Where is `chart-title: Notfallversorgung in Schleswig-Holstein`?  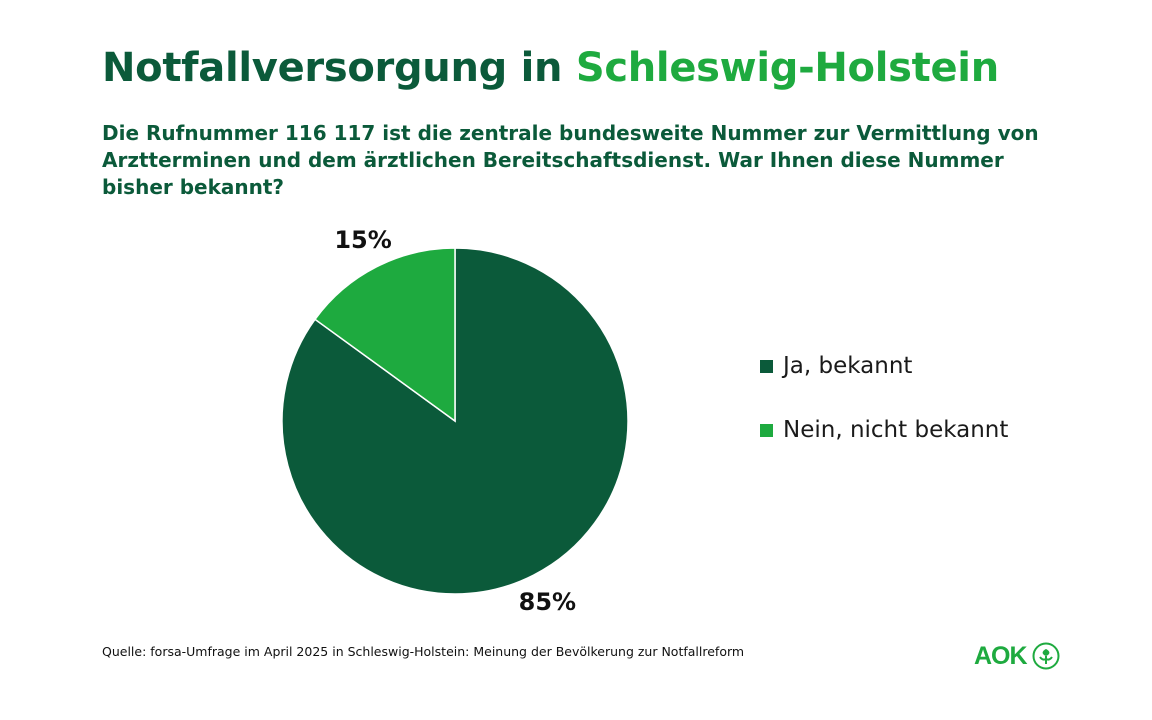
chart-title: Notfallversorgung in Schleswig-Holstein is located at coordinates (550, 68).